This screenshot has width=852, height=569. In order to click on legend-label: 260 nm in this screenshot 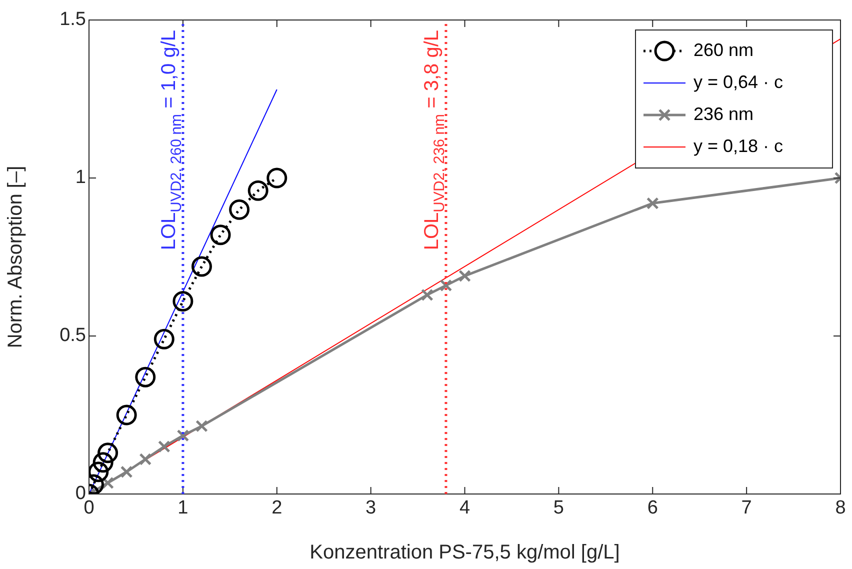, I will do `click(724, 50)`.